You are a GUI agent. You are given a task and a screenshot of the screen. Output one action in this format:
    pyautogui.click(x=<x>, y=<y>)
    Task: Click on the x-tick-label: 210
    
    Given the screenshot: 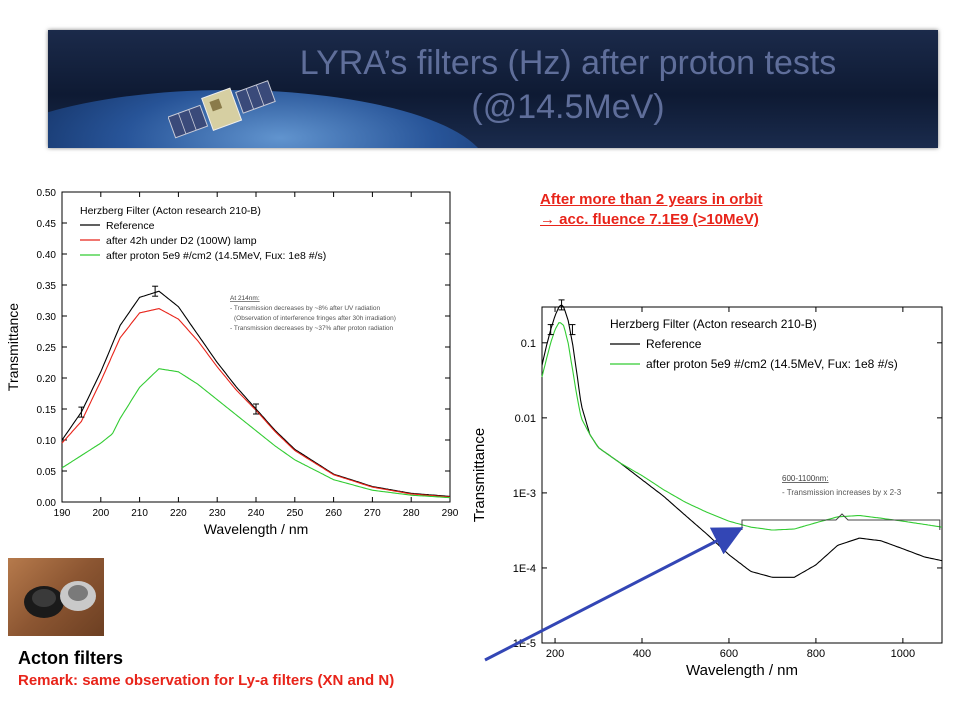 What is the action you would take?
    pyautogui.click(x=139, y=513)
    